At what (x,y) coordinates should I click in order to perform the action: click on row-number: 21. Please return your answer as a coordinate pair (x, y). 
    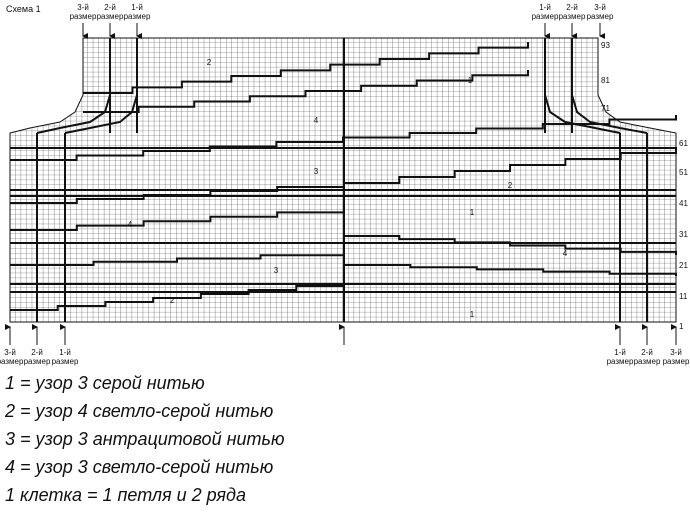
    Looking at the image, I should click on (683, 265).